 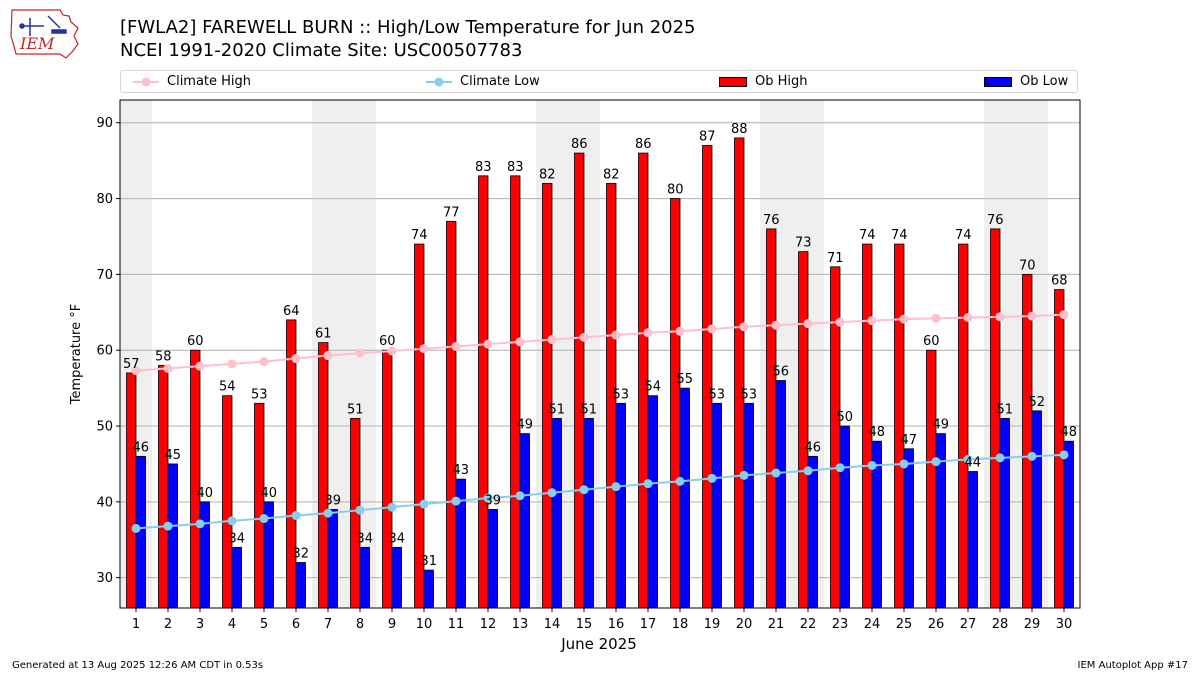 What do you see at coordinates (552, 624) in the screenshot?
I see `x-tick-label-14: 14` at bounding box center [552, 624].